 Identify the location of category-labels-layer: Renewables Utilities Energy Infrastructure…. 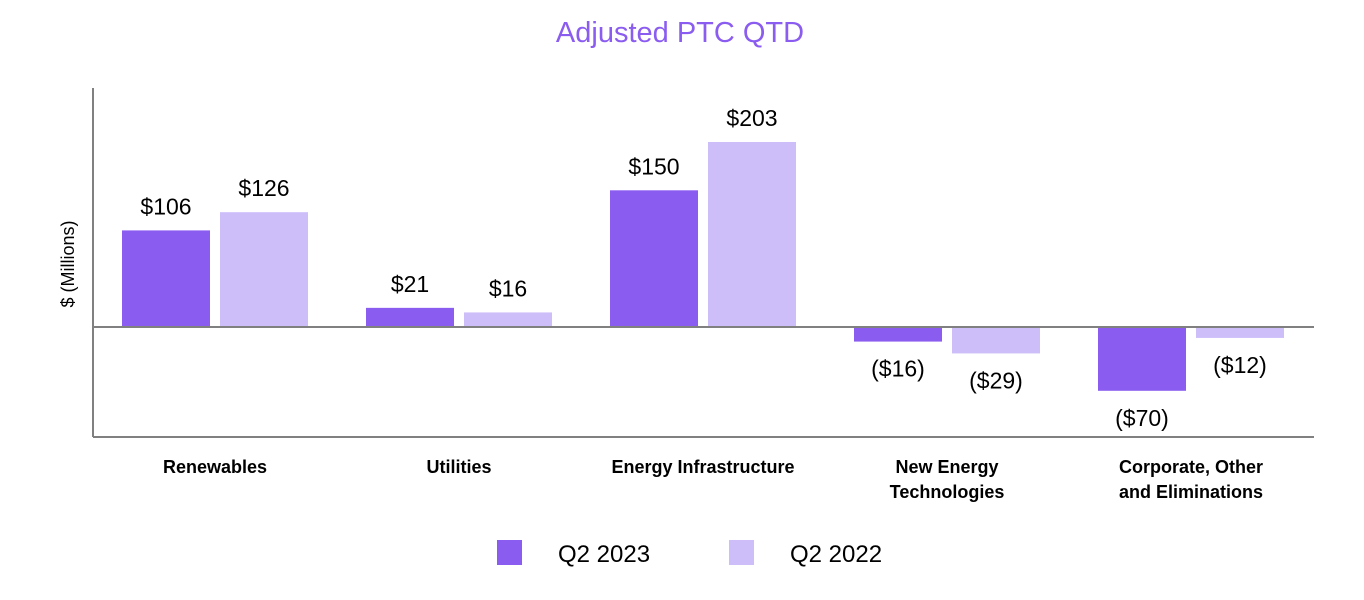
(713, 479).